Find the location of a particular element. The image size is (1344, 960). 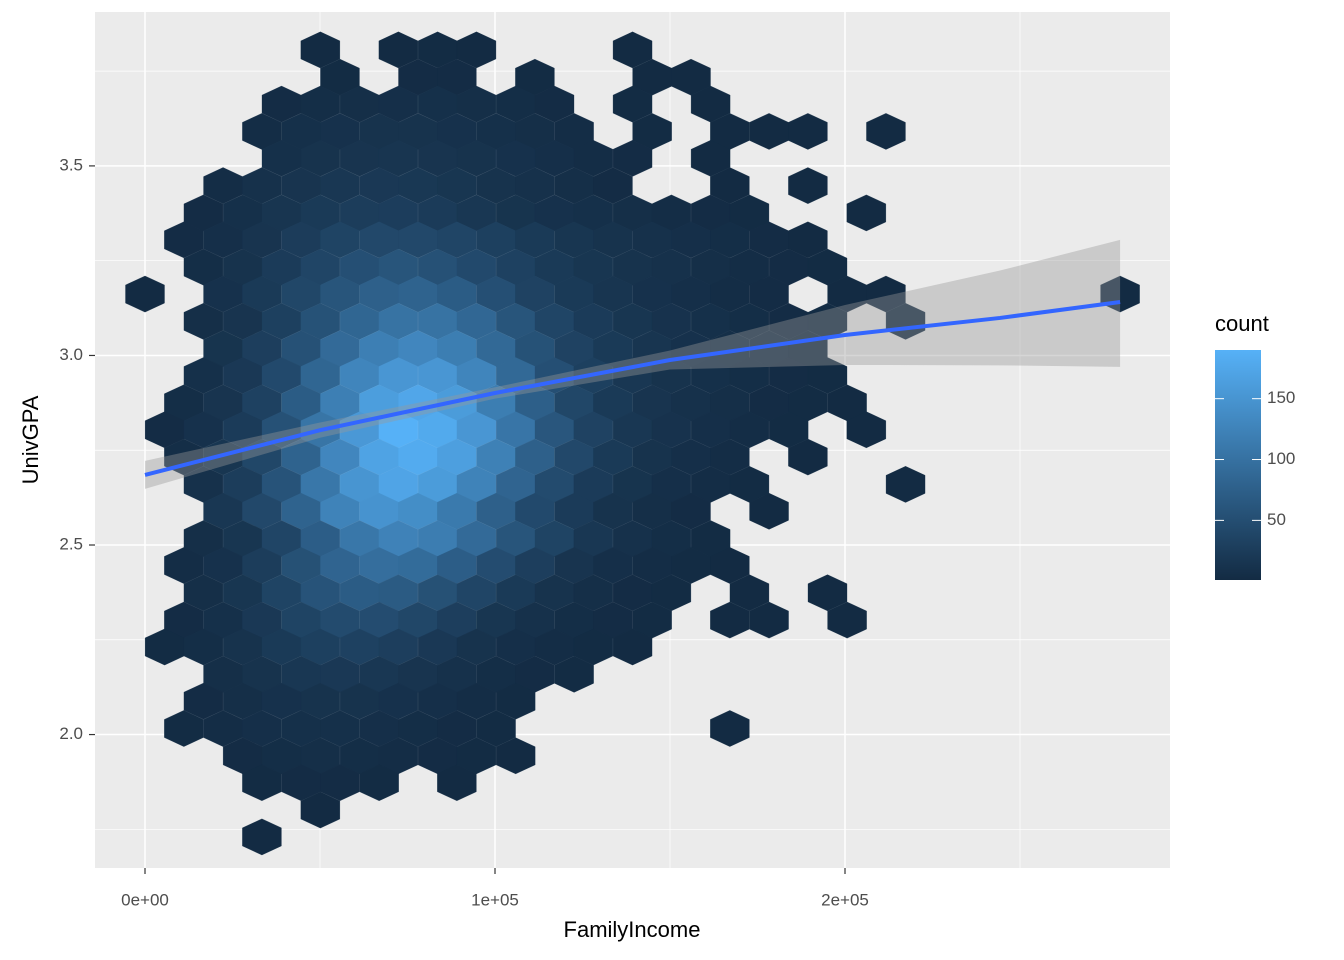

y-tick-label: 2.5 is located at coordinates (71, 543).